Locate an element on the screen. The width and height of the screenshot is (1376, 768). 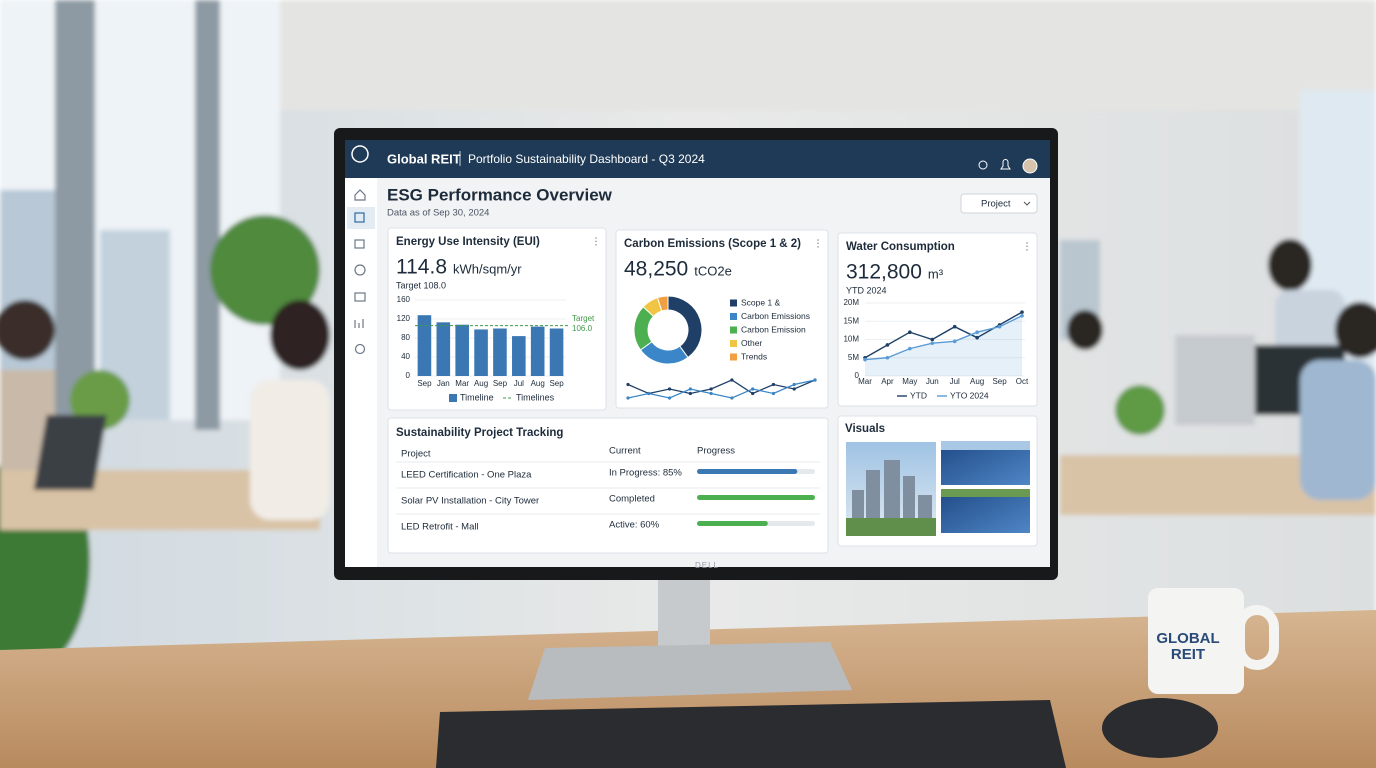
field is located at coordinates (985, 493).